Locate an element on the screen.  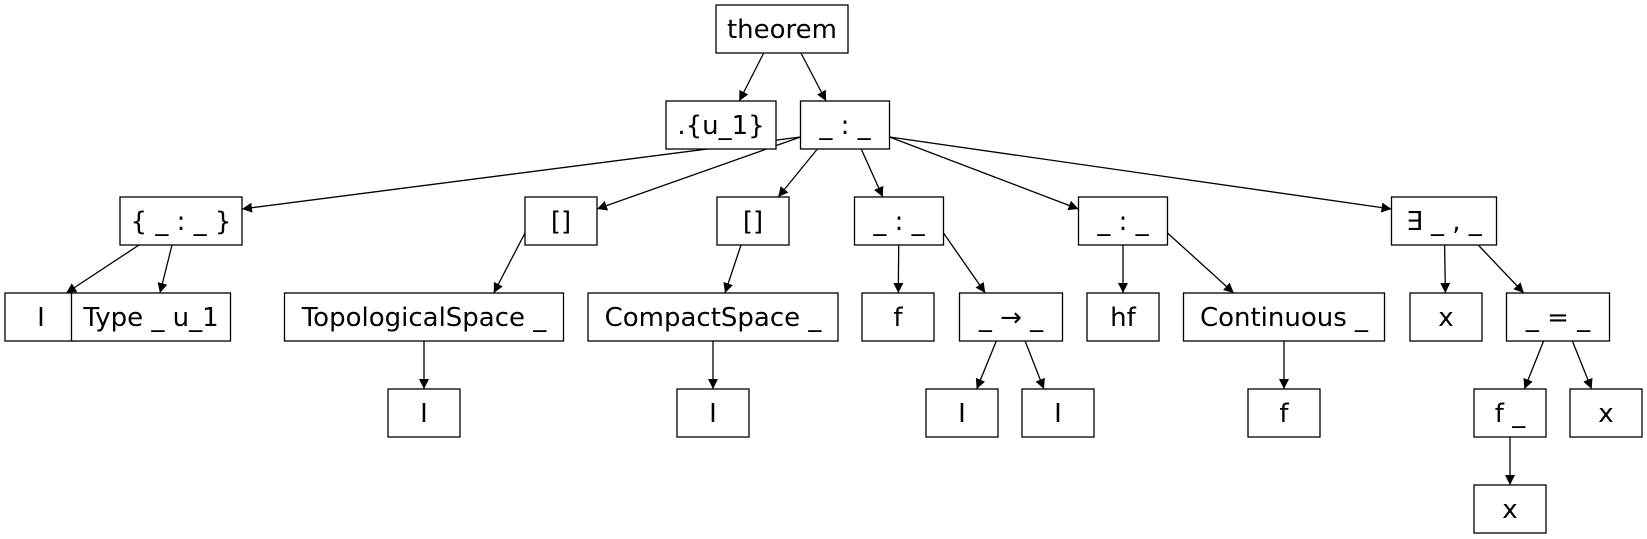
edge-eq-to-x2 is located at coordinates (1582, 365).